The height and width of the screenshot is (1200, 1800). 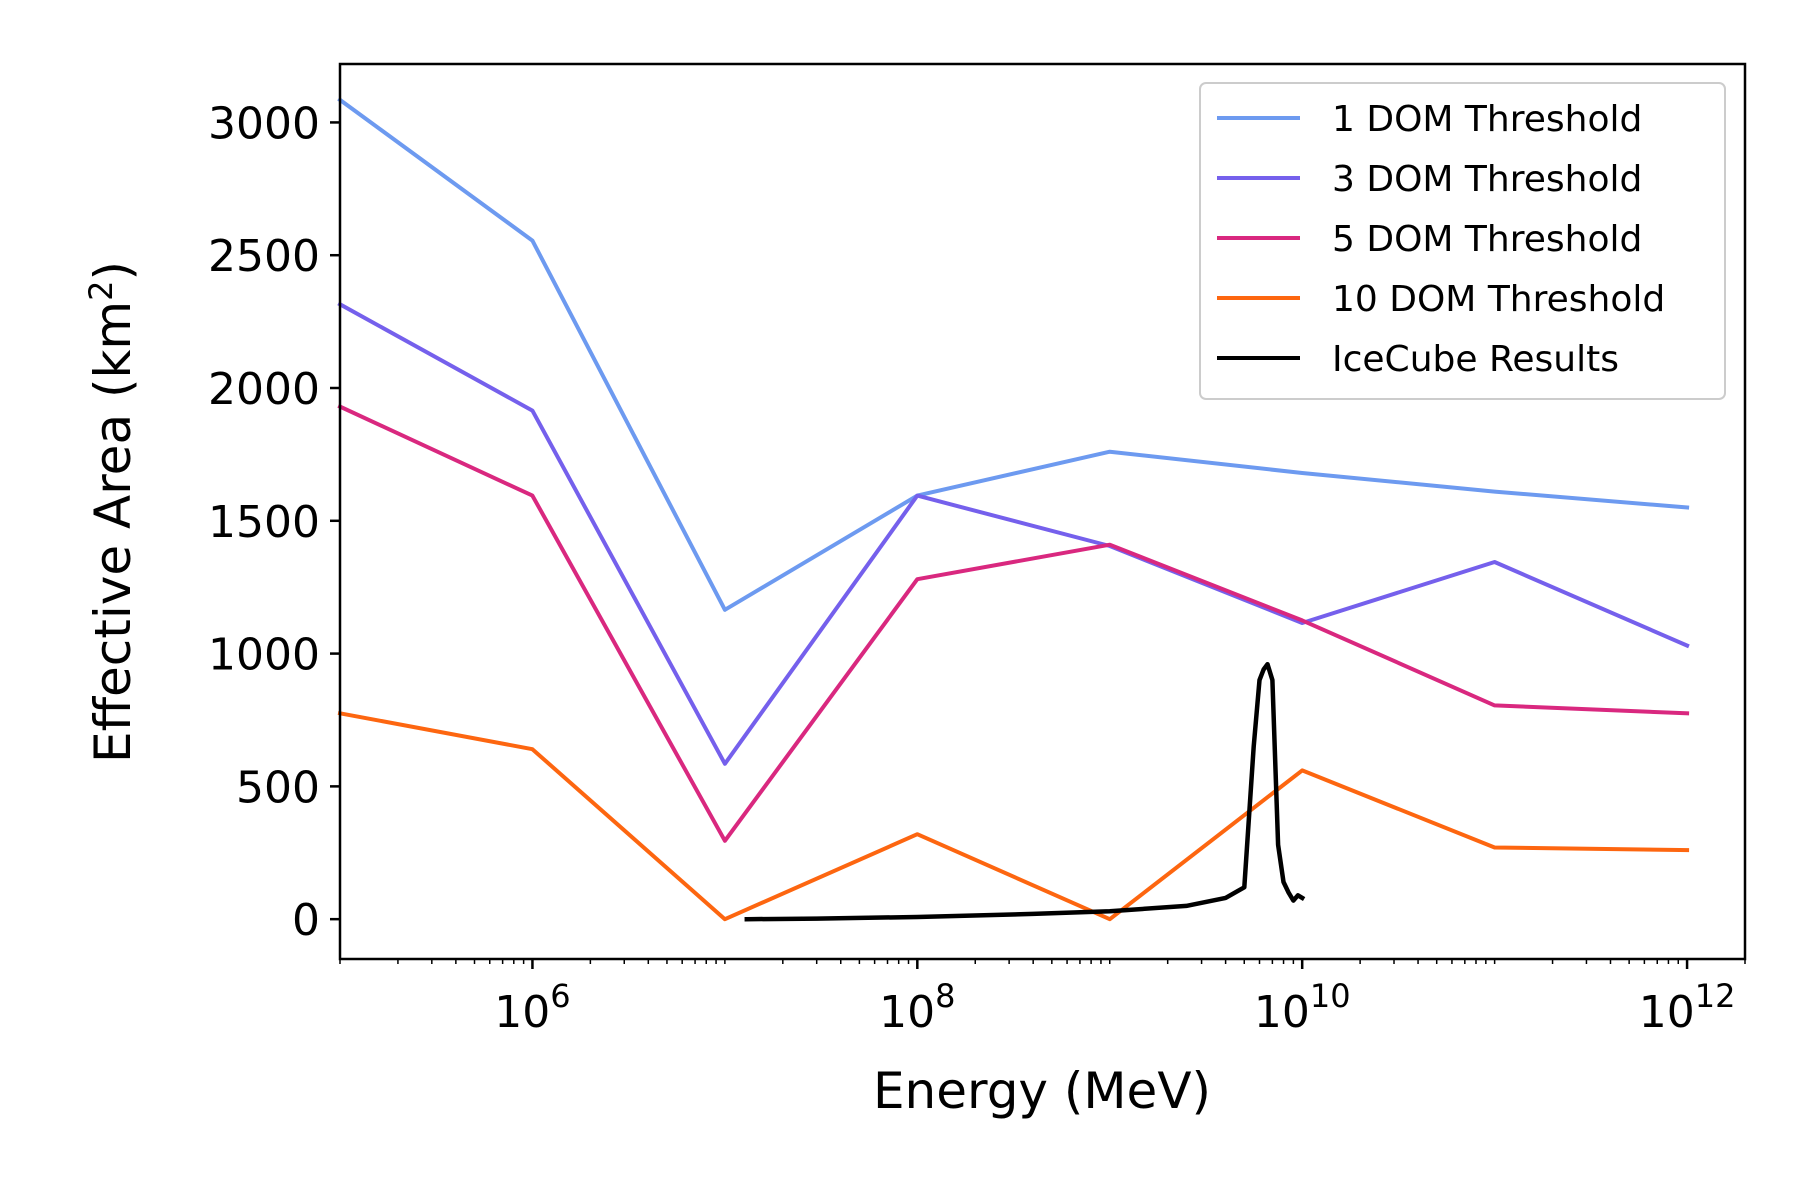 I want to click on x-tick-label: 10⁸, so click(x=917, y=1007).